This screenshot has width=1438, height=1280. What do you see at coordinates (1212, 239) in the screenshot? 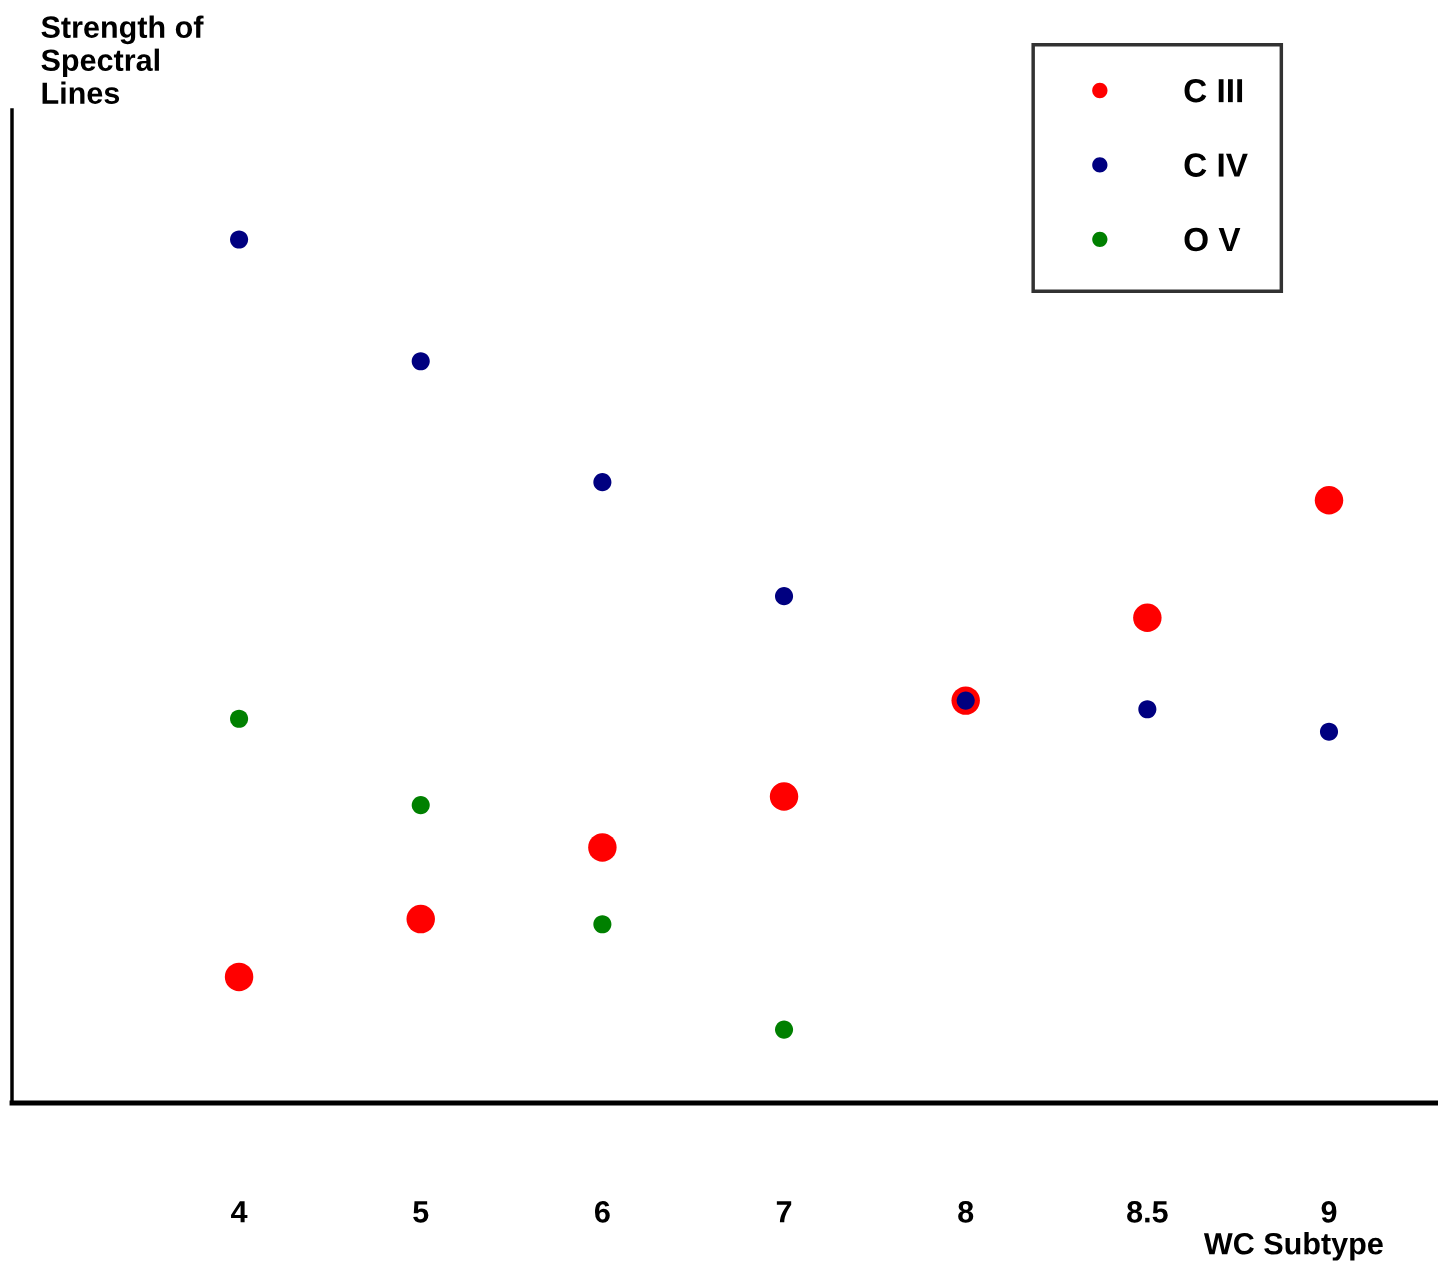
I see `legend-label: O V` at bounding box center [1212, 239].